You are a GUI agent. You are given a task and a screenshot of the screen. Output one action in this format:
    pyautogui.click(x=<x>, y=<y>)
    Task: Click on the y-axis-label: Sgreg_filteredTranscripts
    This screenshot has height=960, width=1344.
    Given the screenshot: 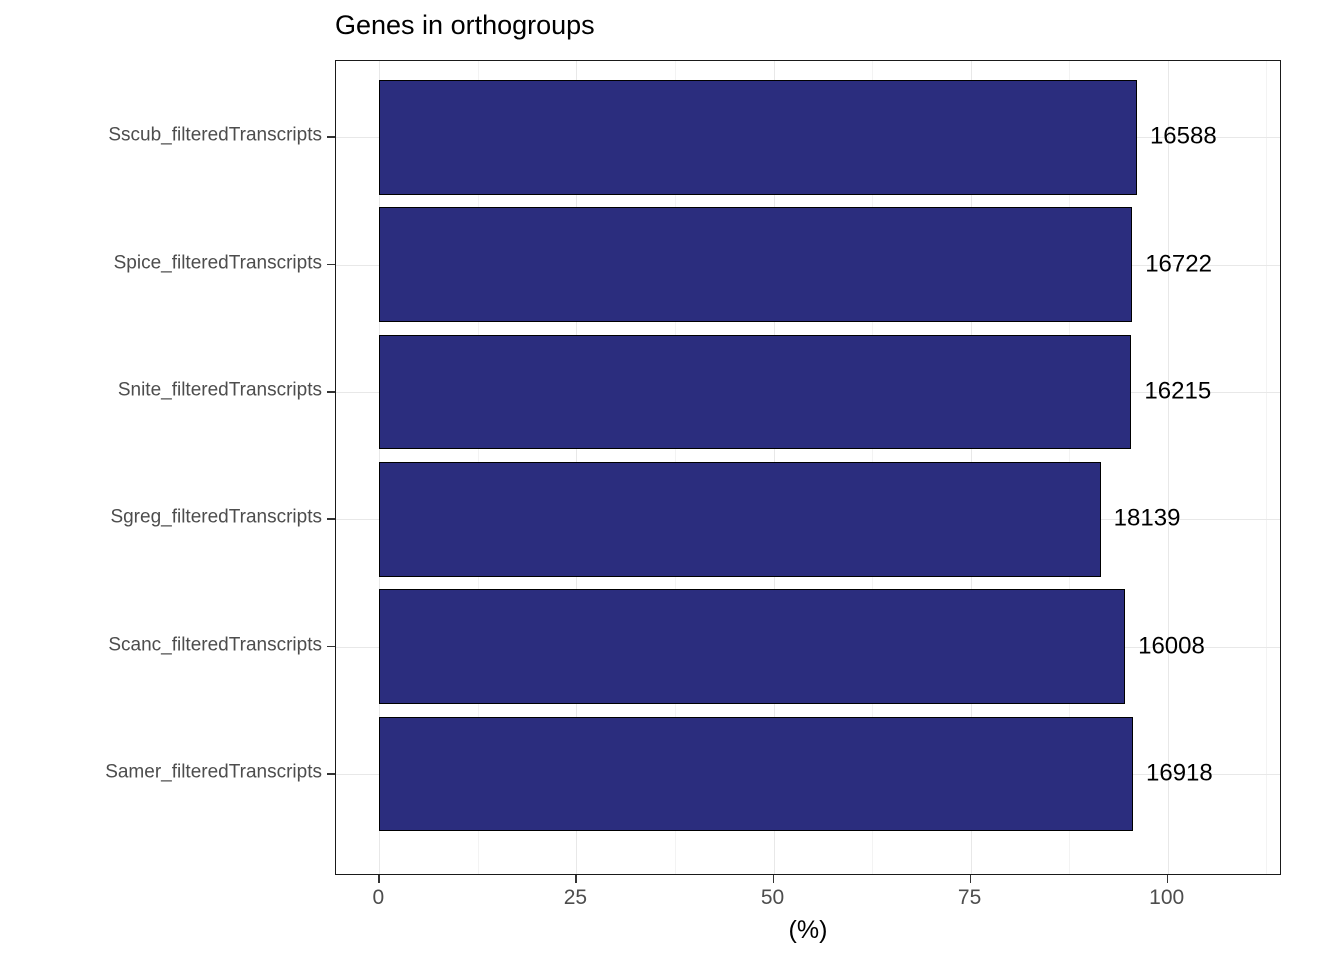 What is the action you would take?
    pyautogui.click(x=216, y=517)
    